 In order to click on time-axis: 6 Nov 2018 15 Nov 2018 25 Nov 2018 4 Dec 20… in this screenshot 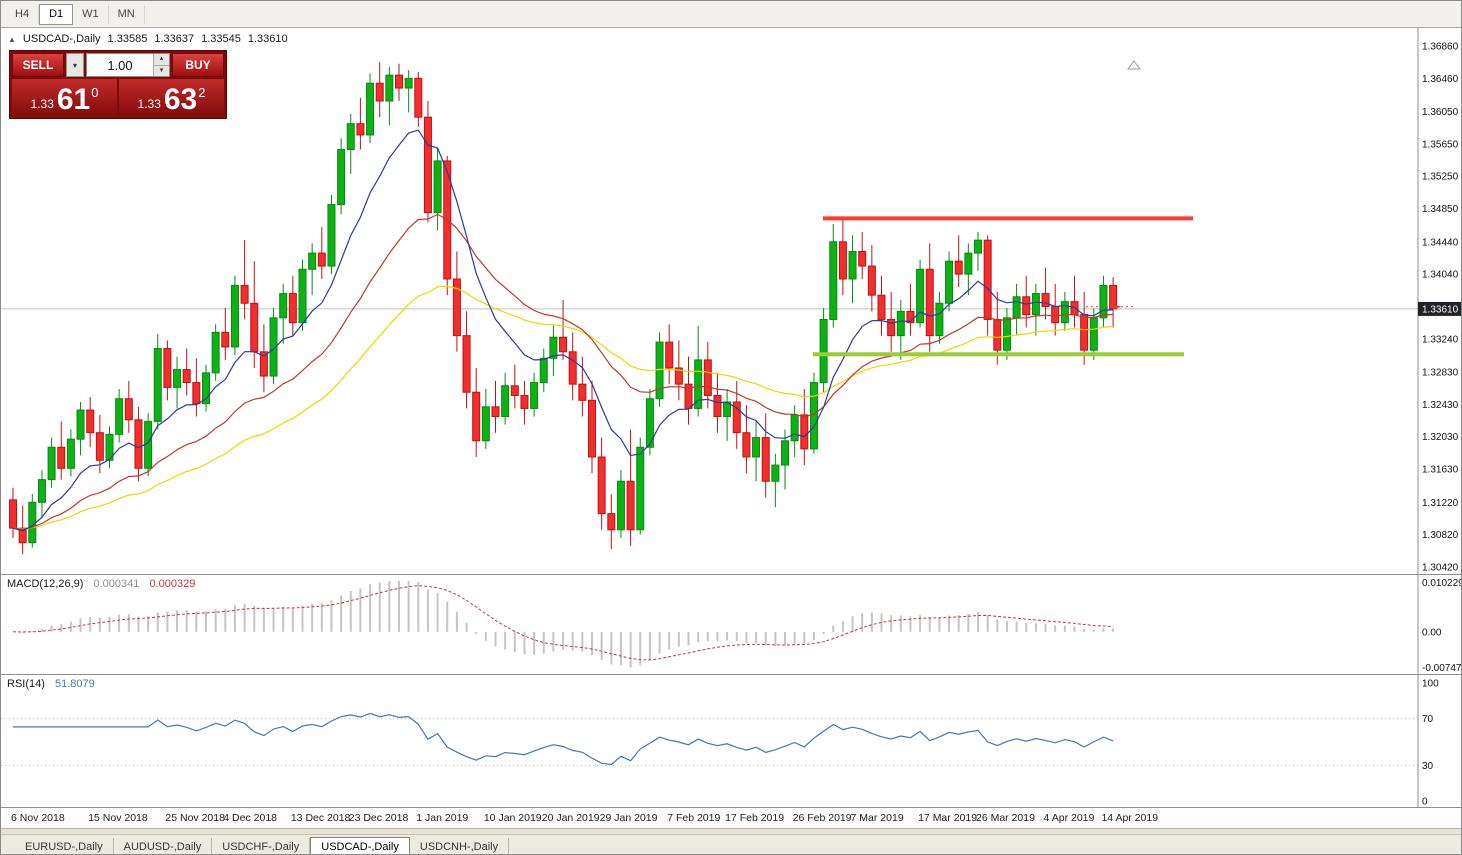, I will do `click(731, 817)`.